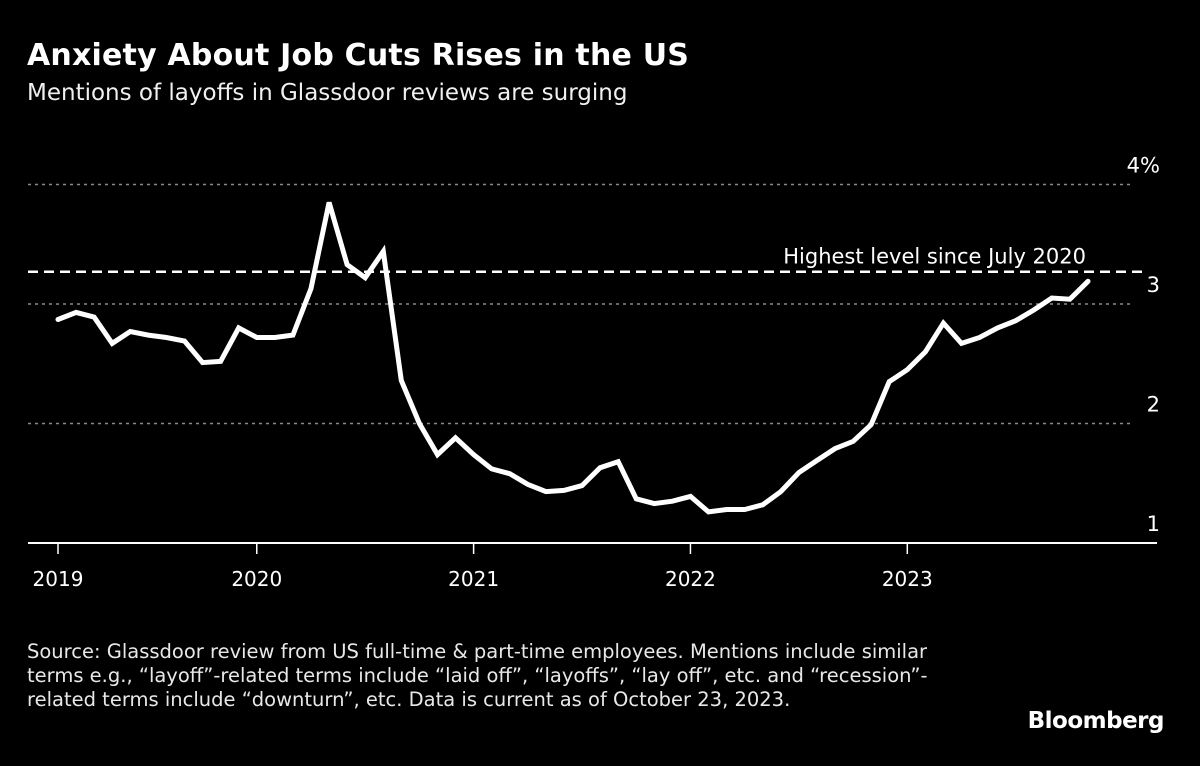  What do you see at coordinates (907, 579) in the screenshot?
I see `x-tick-label: 2023` at bounding box center [907, 579].